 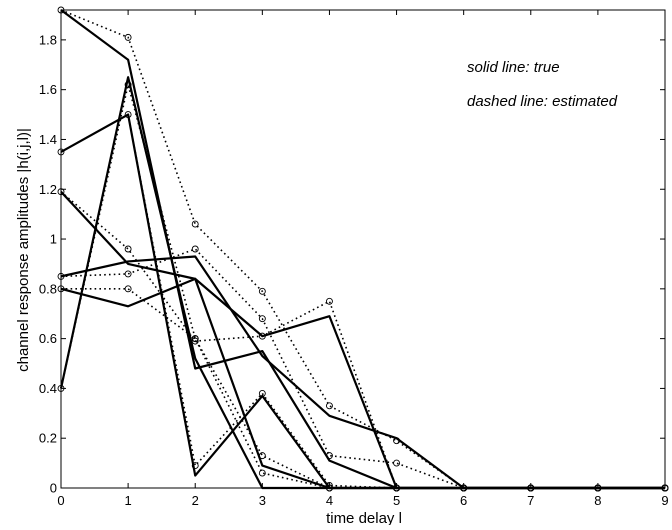 I want to click on y-tick-label: 0.2, so click(x=48, y=438).